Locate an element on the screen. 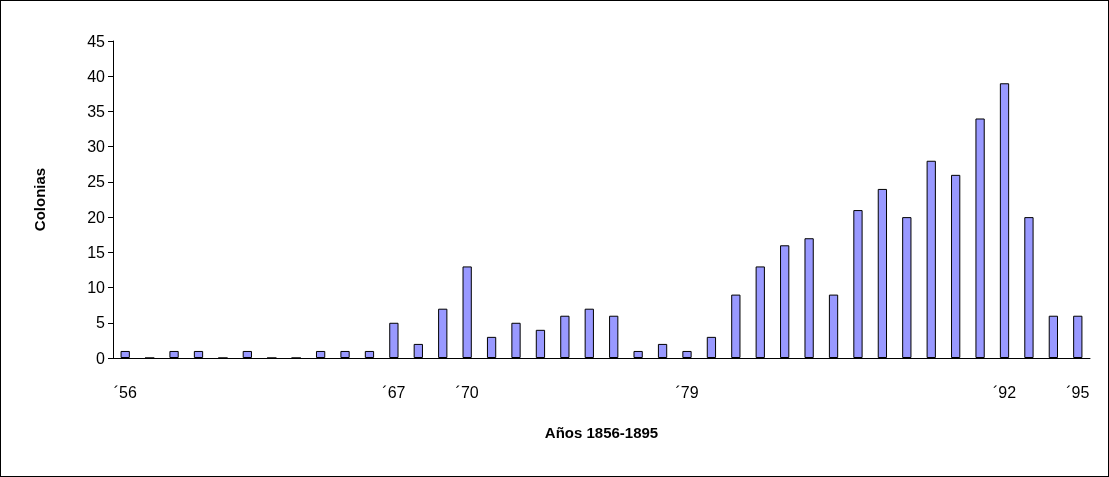 This screenshot has width=1109, height=477. x-tick-label: ´79 is located at coordinates (687, 392).